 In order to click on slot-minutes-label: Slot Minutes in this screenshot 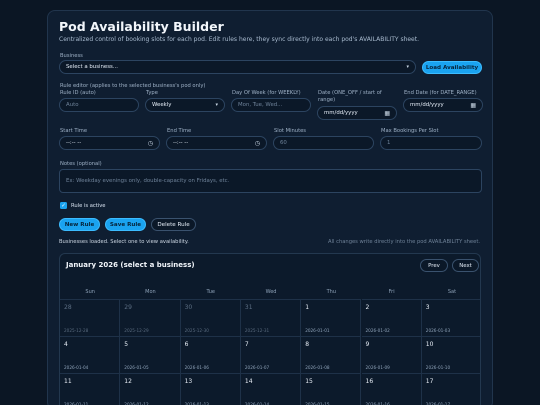, I will do `click(290, 131)`.